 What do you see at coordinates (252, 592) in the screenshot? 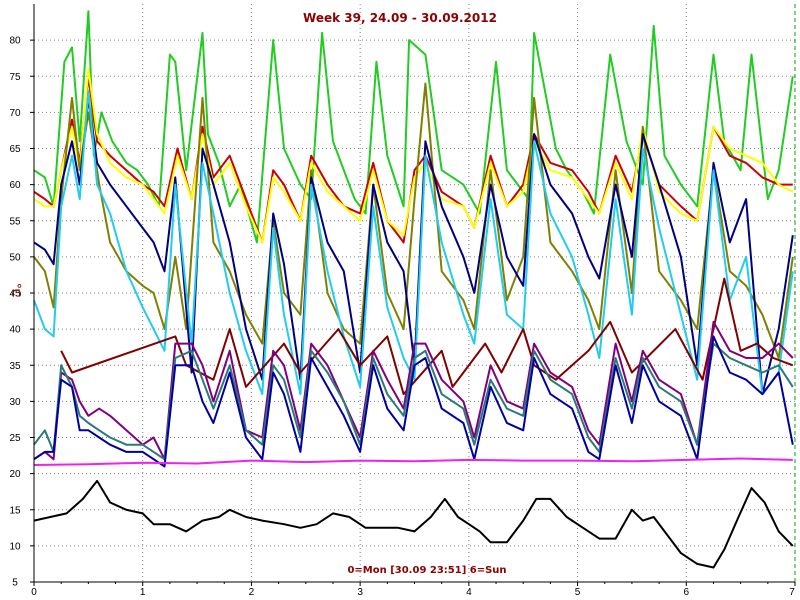
I see `x-tick-label: 2` at bounding box center [252, 592].